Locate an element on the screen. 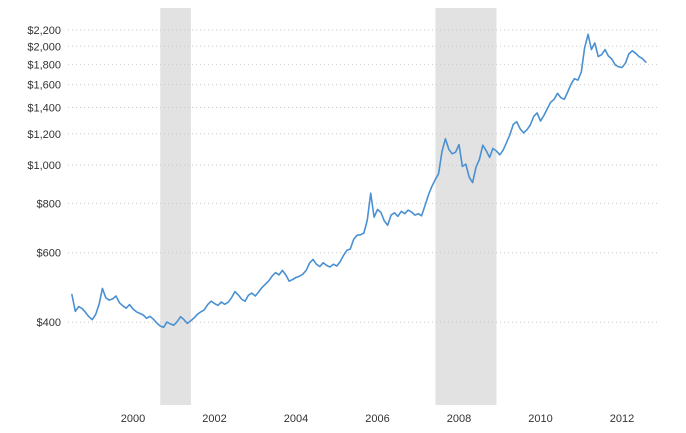  x-tick-label: 2000 is located at coordinates (133, 419).